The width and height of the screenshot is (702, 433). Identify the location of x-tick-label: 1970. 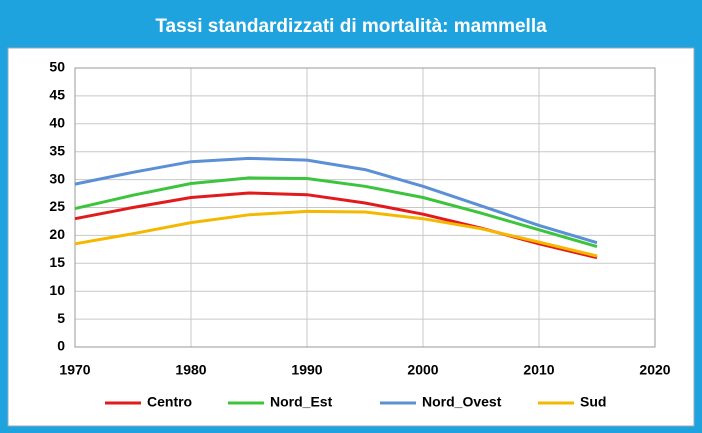
(74, 370).